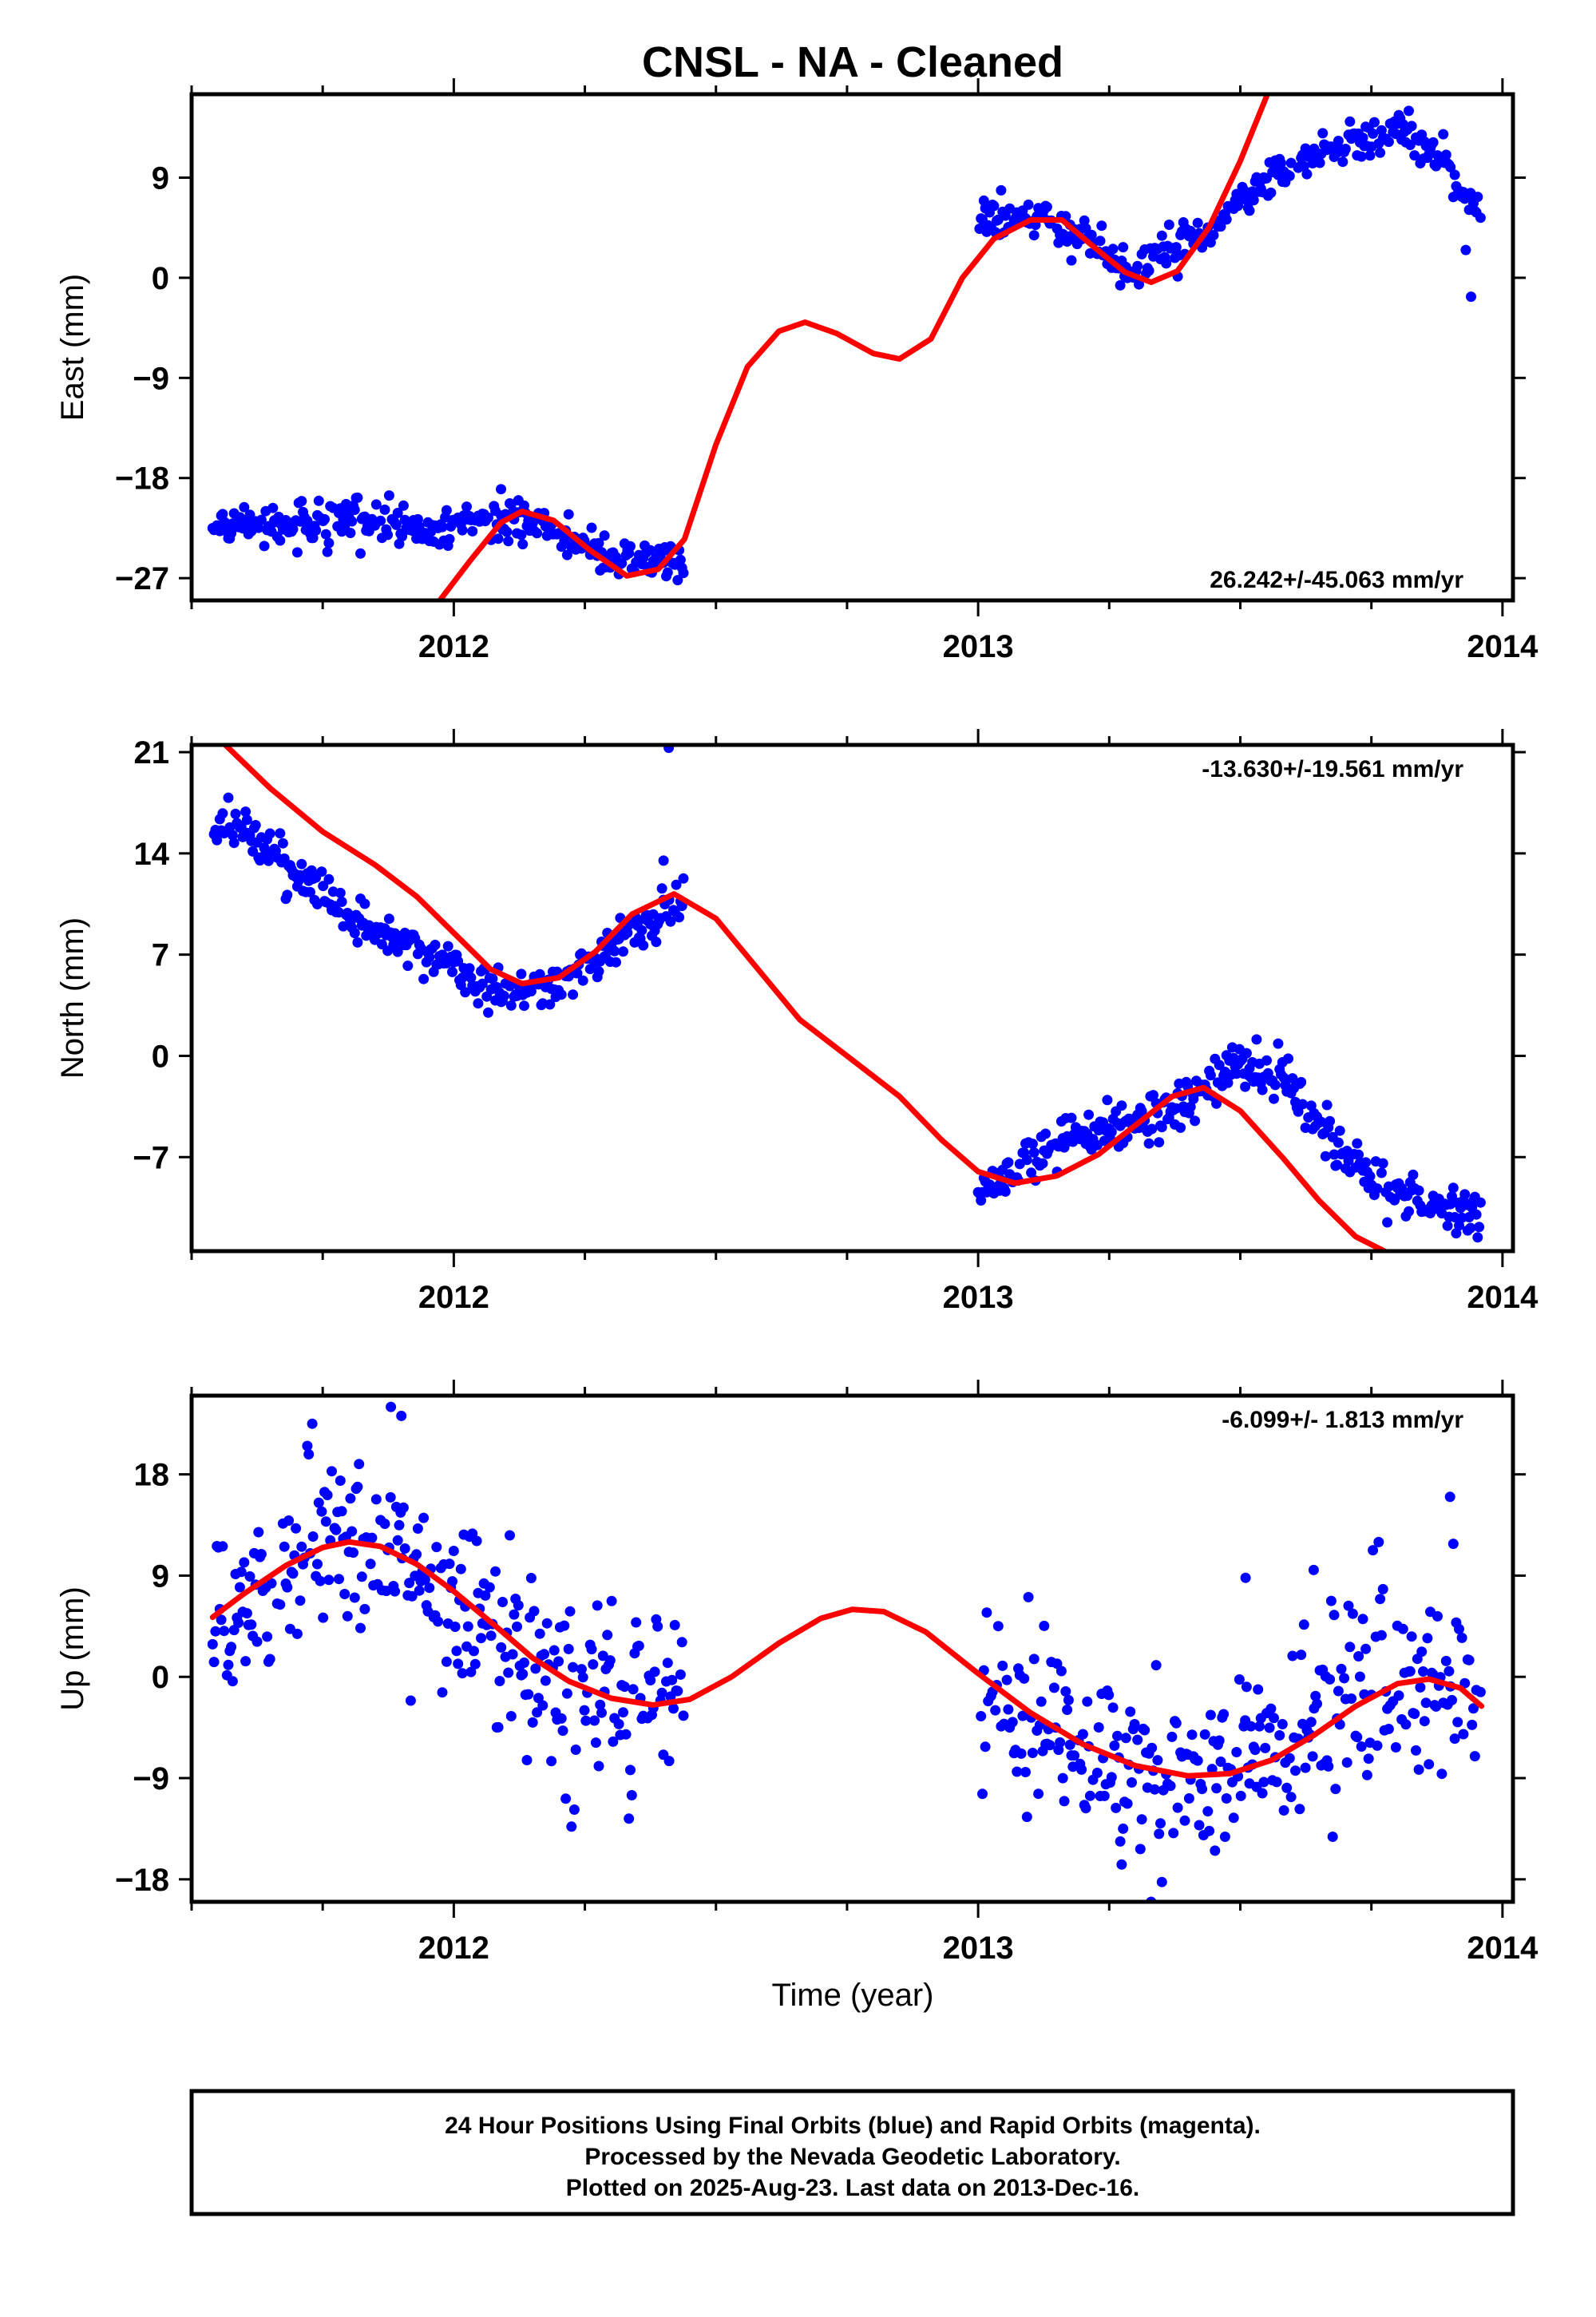 The image size is (1596, 2317). Describe the element at coordinates (978, 646) in the screenshot. I see `x-tick-label: 2013` at that location.